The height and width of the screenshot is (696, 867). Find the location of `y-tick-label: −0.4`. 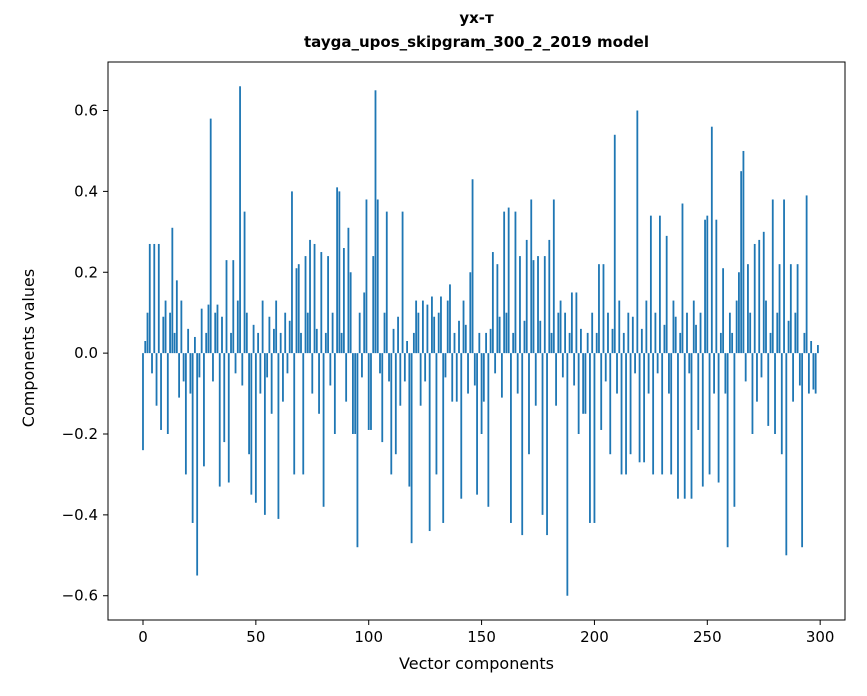

y-tick-label: −0.4 is located at coordinates (80, 515).